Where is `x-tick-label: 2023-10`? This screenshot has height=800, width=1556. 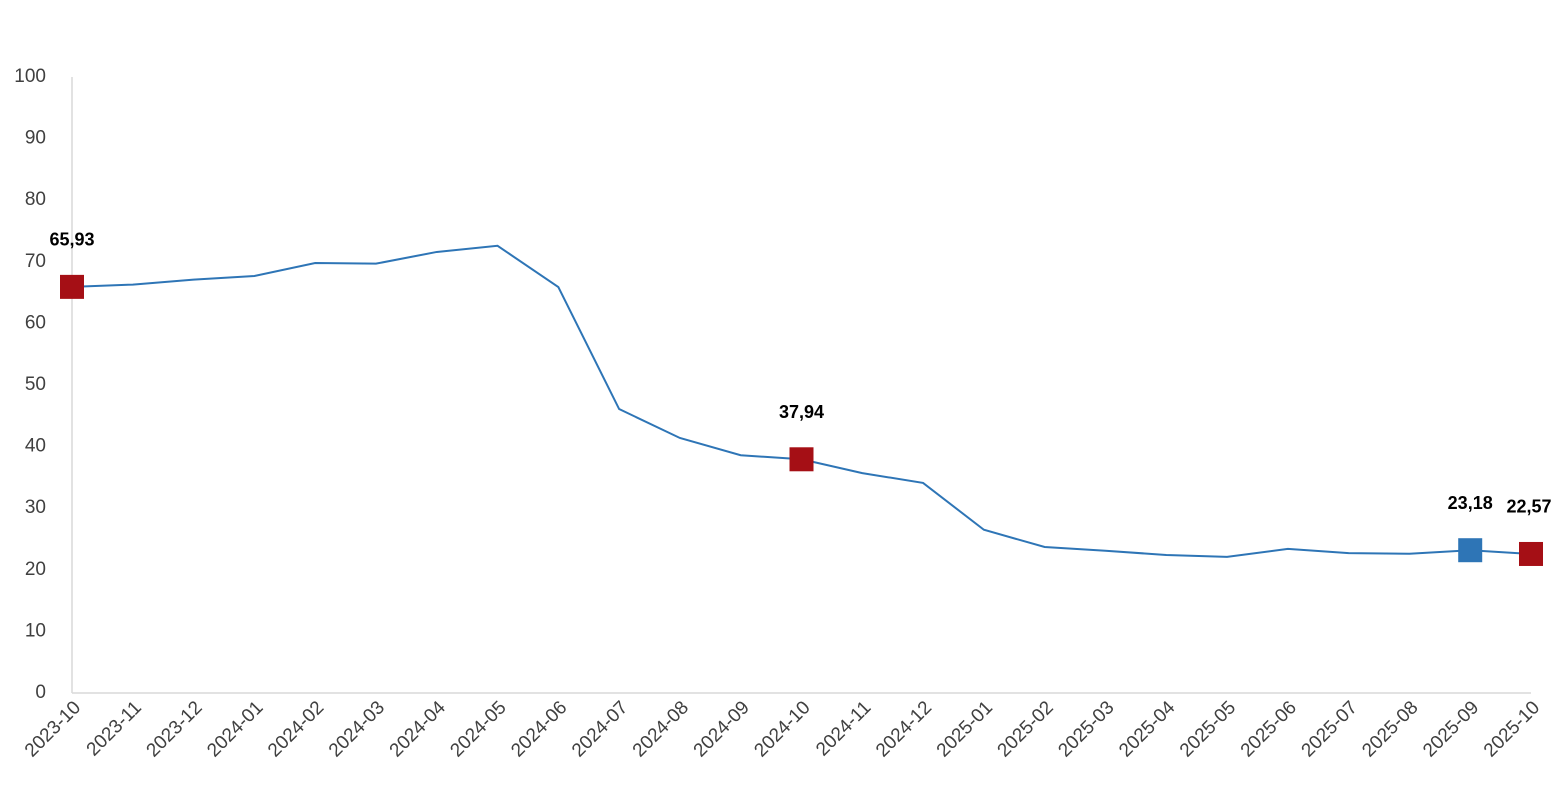
x-tick-label: 2023-10 is located at coordinates (53, 729).